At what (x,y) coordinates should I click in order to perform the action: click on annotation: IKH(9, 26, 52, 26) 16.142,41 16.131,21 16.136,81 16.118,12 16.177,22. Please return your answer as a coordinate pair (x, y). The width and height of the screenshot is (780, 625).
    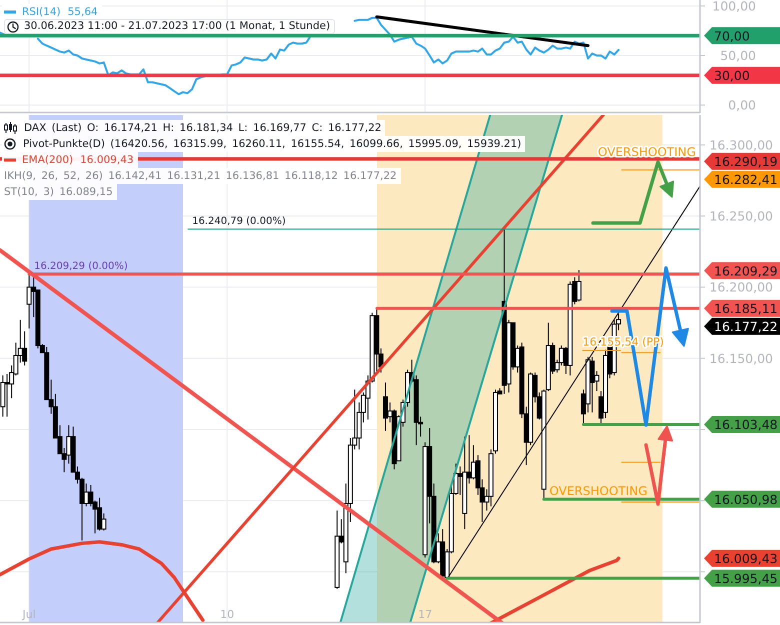
    Looking at the image, I should click on (200, 176).